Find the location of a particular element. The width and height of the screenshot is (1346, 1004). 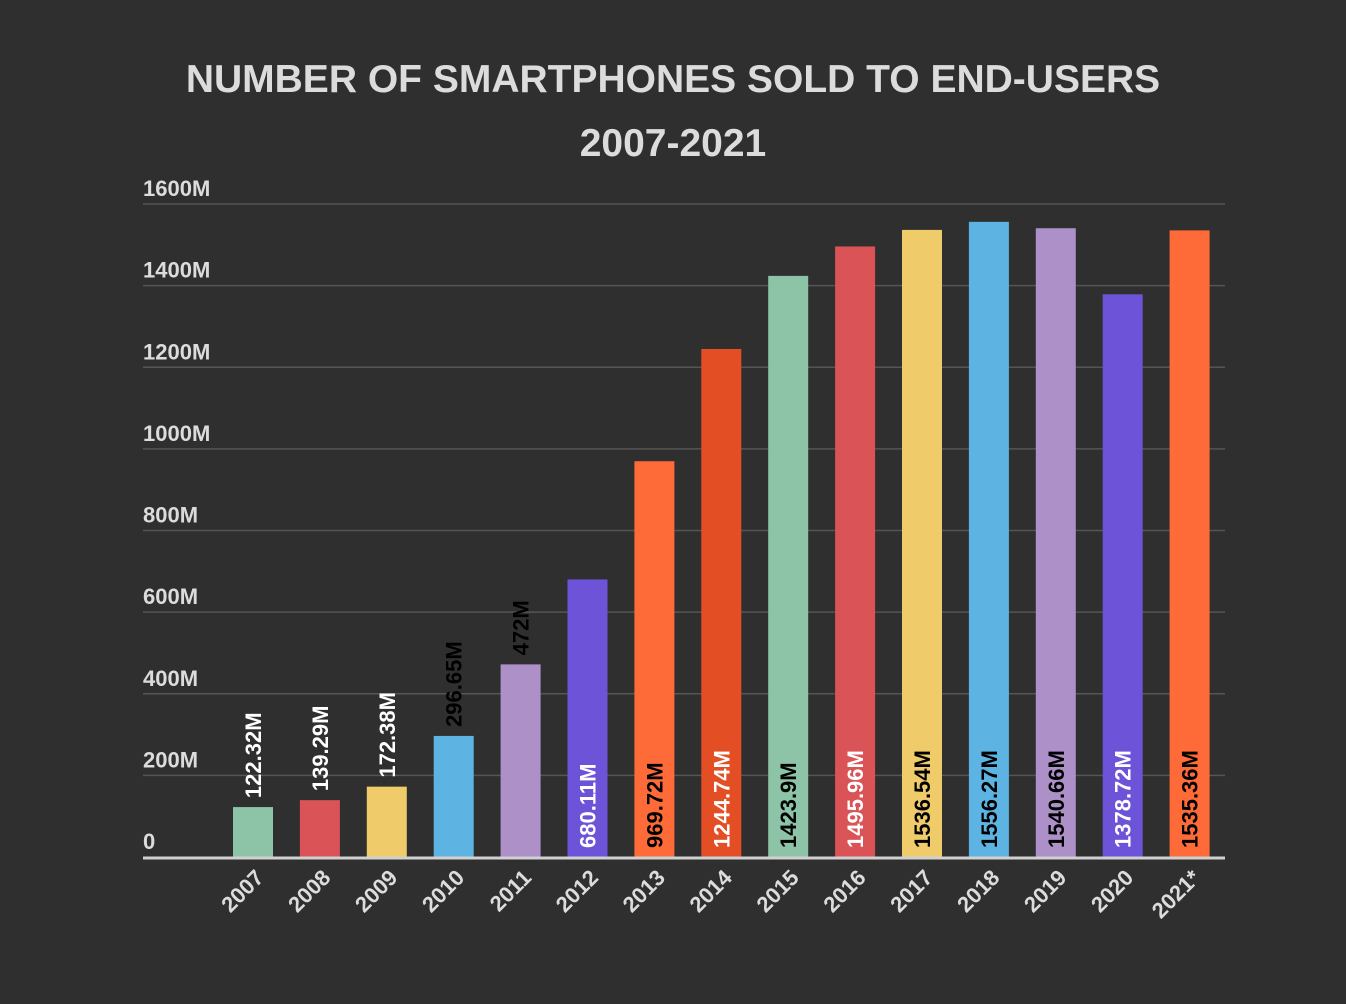

x-tick-label: 2010 is located at coordinates (443, 891).